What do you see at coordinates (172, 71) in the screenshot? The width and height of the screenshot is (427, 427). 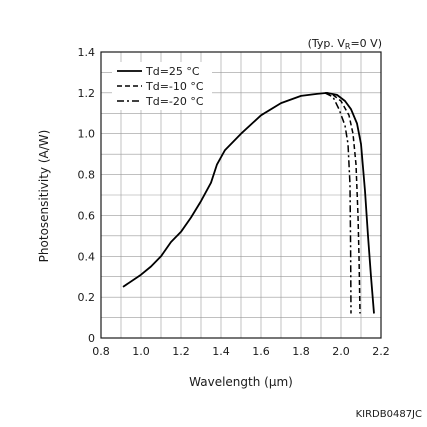 I see `legend-label-0: Td=25 °C` at bounding box center [172, 71].